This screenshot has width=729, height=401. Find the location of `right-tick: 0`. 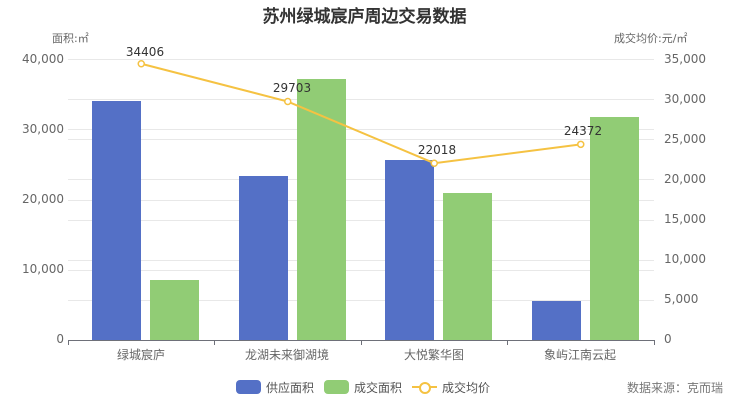

right-tick: 0 is located at coordinates (668, 339).